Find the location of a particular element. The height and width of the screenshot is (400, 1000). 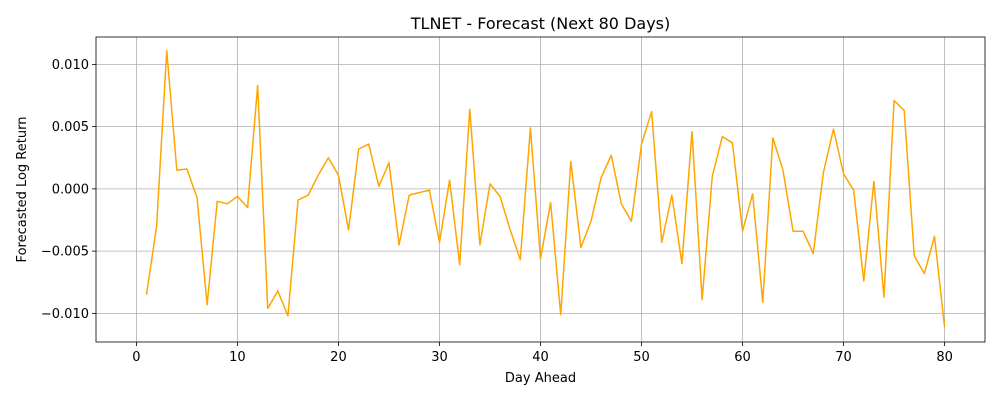

x-tick-label: 10 is located at coordinates (237, 357).